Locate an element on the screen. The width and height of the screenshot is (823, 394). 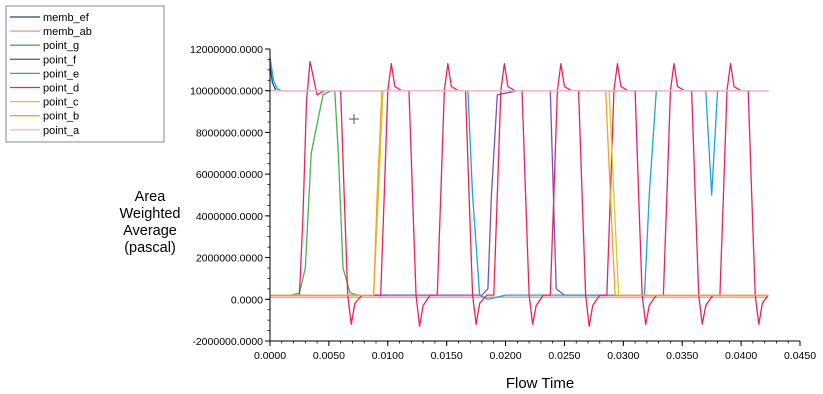
y-tick-label: 6000000.0000 is located at coordinates (229, 175).